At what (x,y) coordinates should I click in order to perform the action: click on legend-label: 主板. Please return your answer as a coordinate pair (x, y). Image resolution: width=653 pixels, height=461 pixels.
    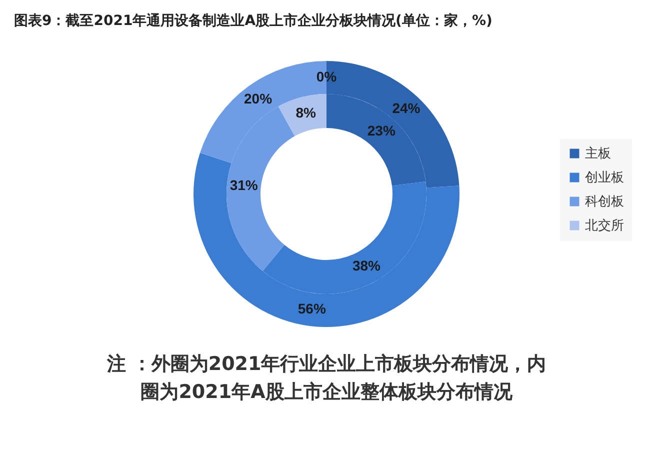
    Looking at the image, I should click on (598, 153).